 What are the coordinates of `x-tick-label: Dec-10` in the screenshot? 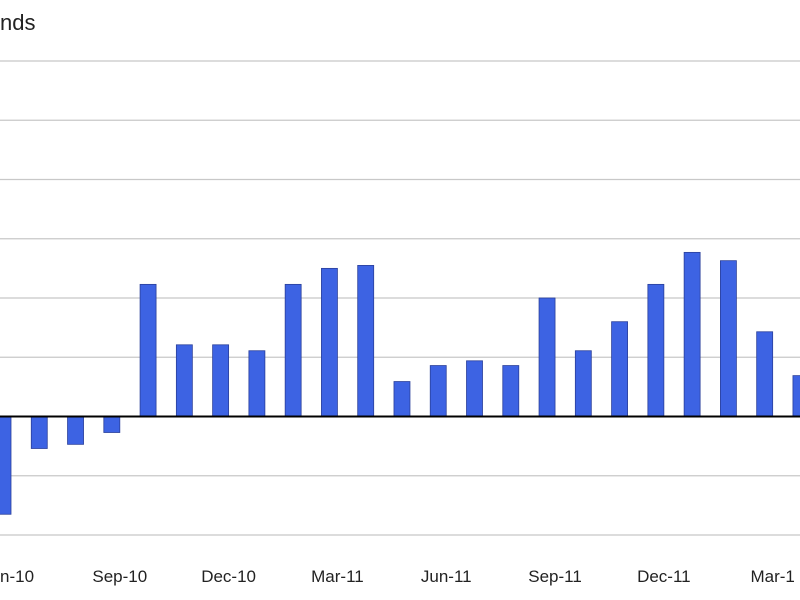 It's located at (228, 576).